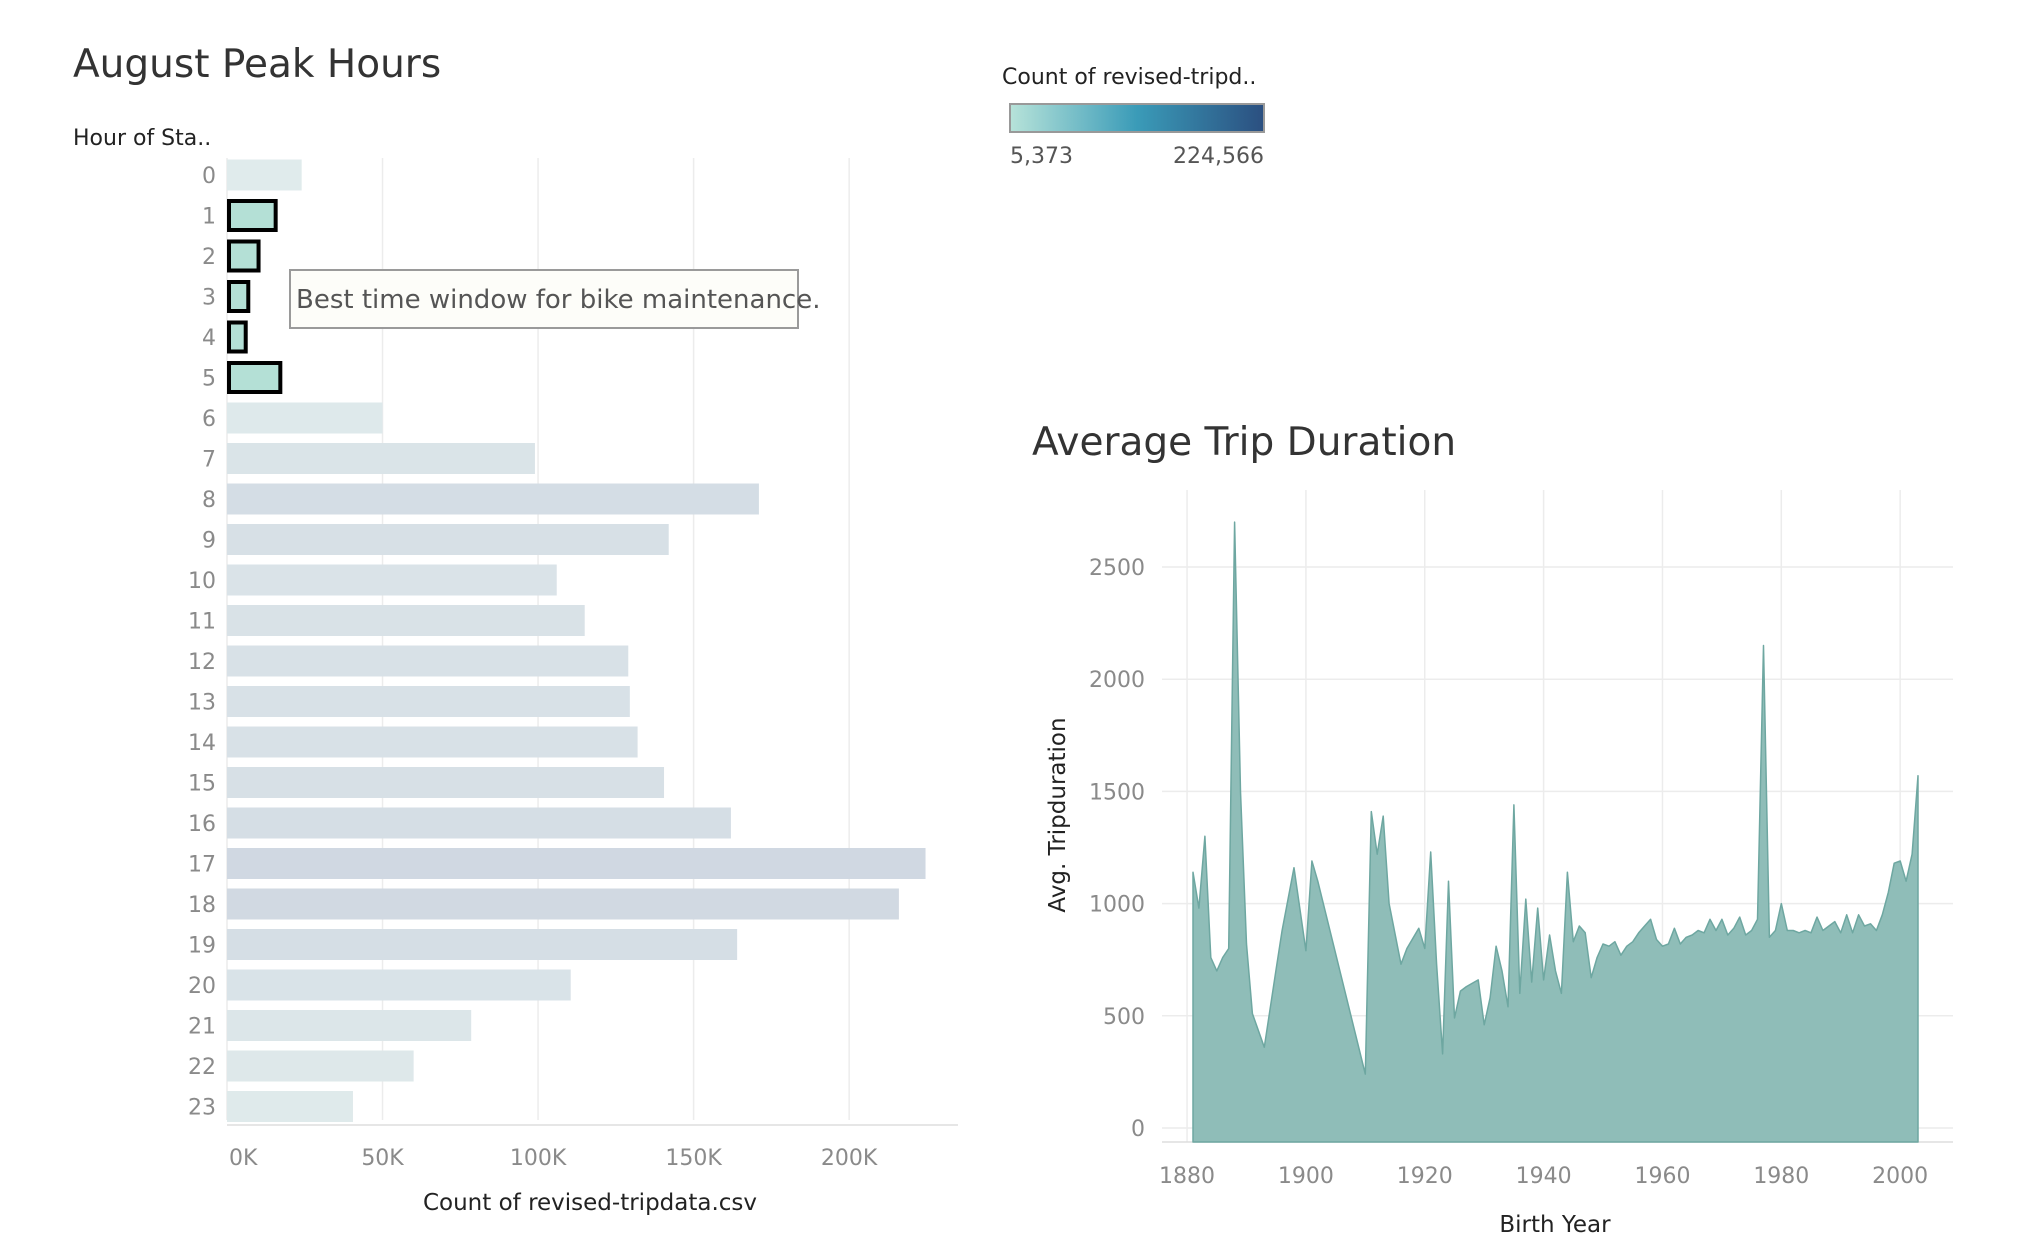 This screenshot has height=1243, width=2025. I want to click on count-tick-label: 150K, so click(693, 1158).